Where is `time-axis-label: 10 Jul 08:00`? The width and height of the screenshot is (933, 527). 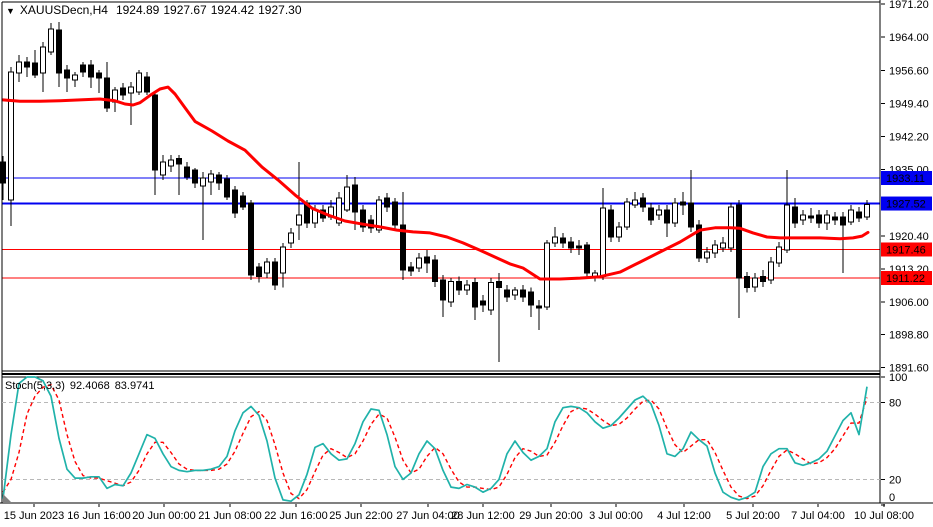 time-axis-label: 10 Jul 08:00 is located at coordinates (884, 516).